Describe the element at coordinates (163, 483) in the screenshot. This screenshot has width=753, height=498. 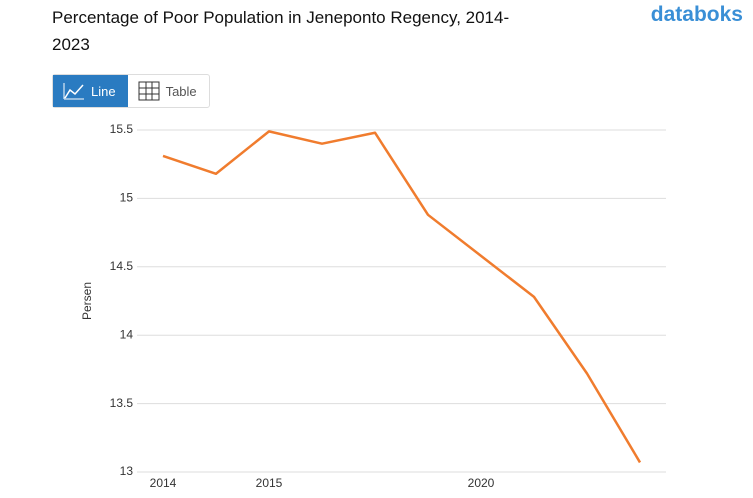
I see `x-tick-label: 2014` at that location.